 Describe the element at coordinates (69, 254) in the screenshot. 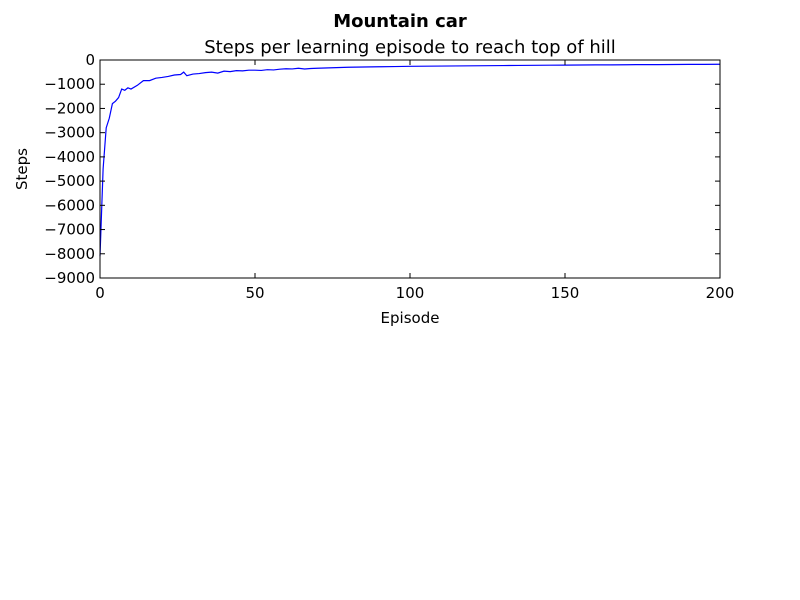

I see `y-tick-label: −8000` at that location.